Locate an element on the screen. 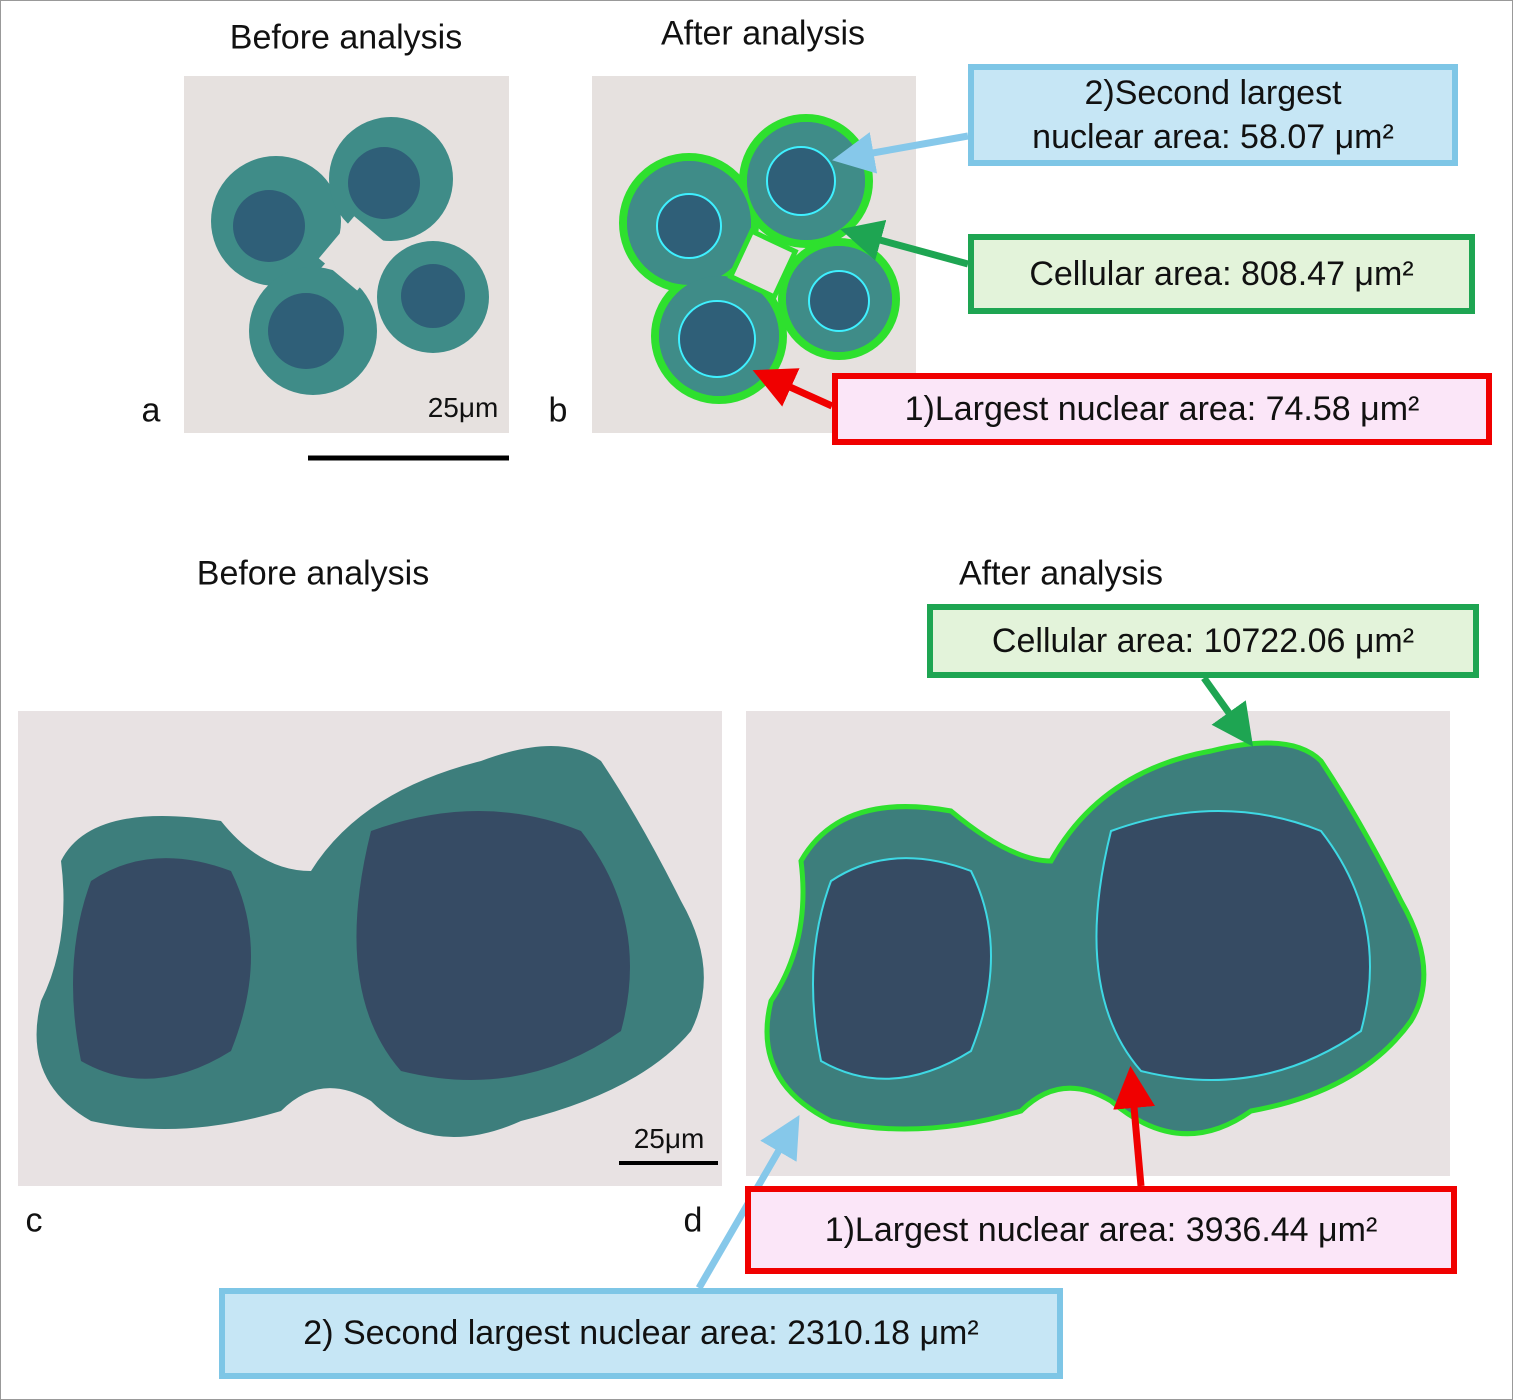  callout-text: nuclear area: 58.07 μm² is located at coordinates (1213, 137).